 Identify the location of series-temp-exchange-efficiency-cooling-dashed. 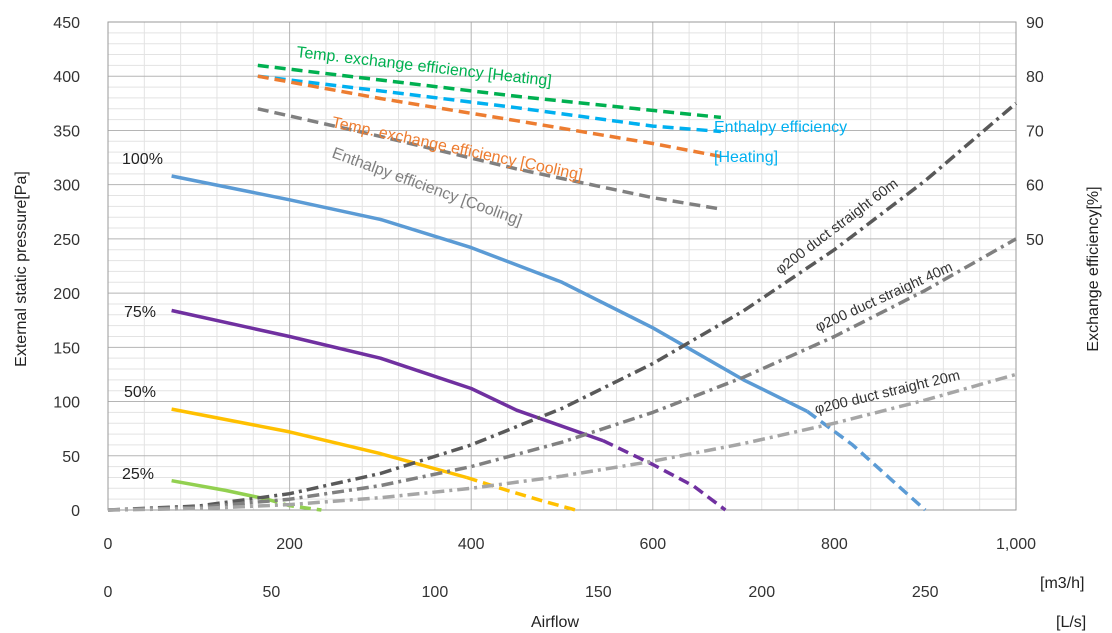
(489, 116).